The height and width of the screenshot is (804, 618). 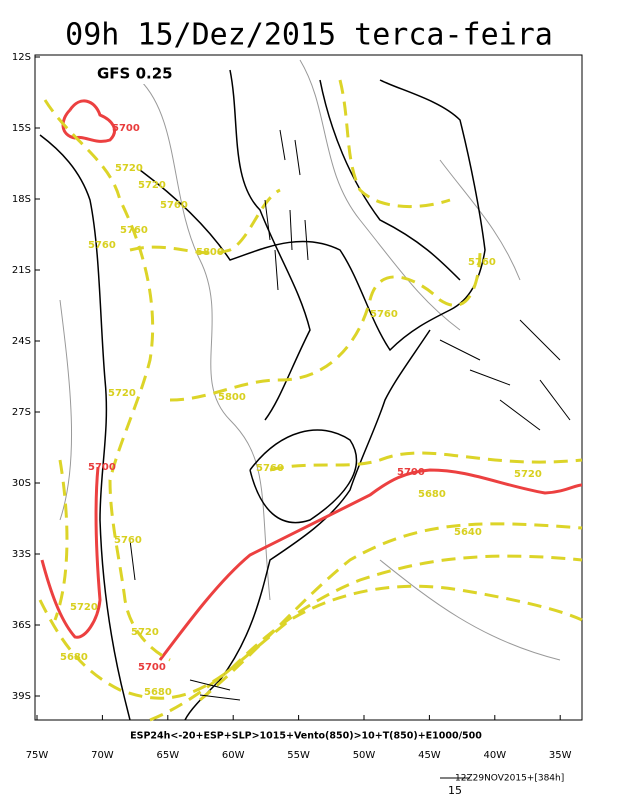 What do you see at coordinates (21, 199) in the screenshot?
I see `lat-label: 18S` at bounding box center [21, 199].